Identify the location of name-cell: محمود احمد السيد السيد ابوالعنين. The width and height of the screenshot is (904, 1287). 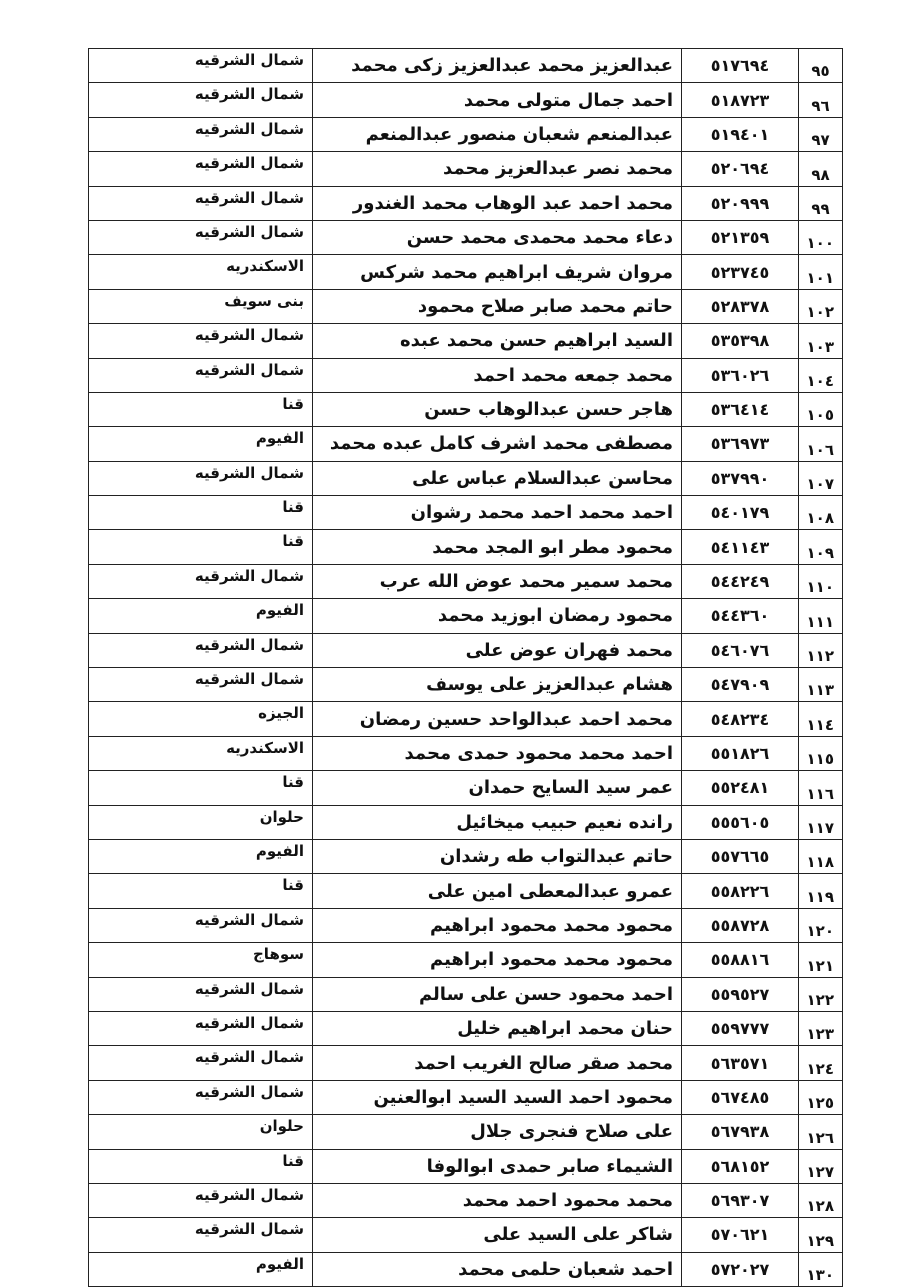
(497, 1097).